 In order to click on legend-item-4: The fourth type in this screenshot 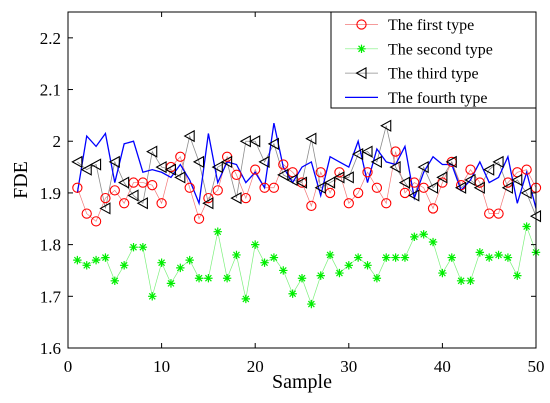, I will do `click(416, 98)`.